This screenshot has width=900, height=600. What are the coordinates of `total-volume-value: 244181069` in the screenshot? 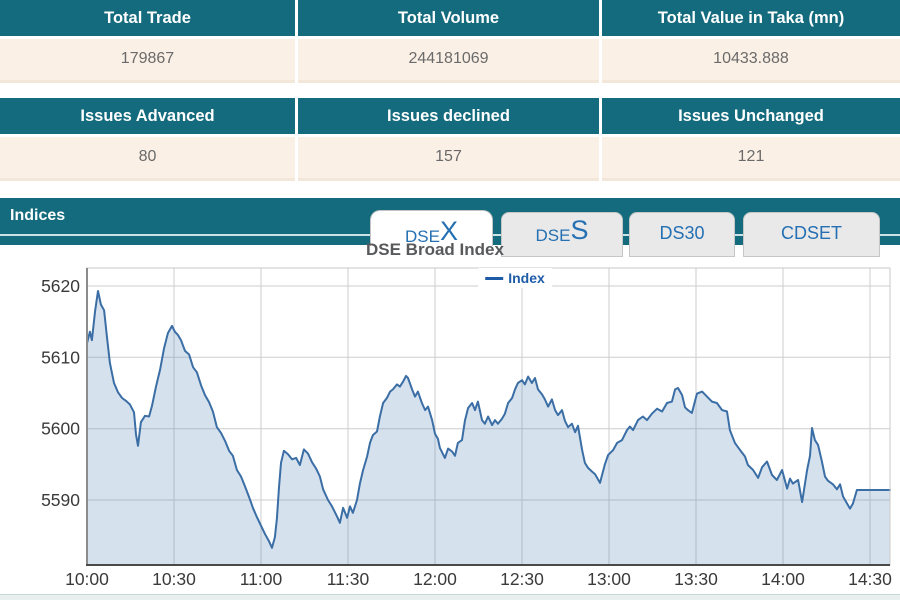 It's located at (448, 61).